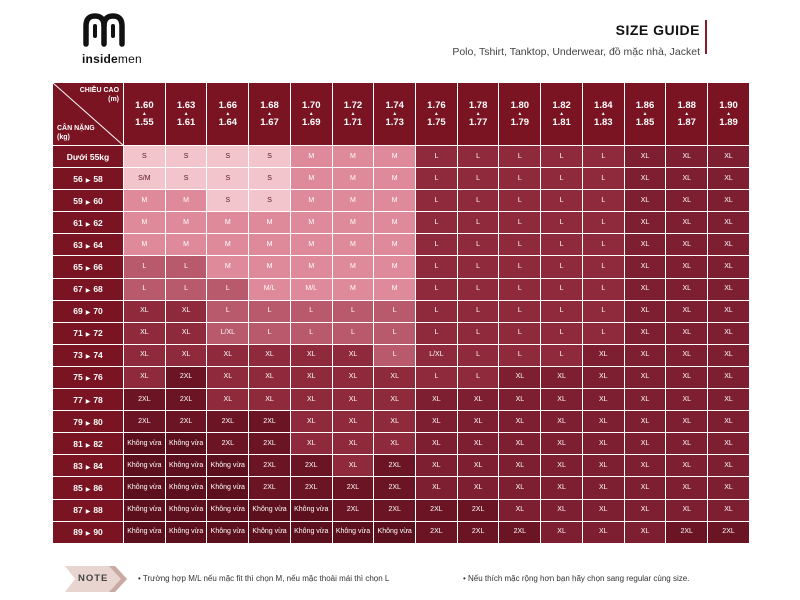 The image size is (800, 600). I want to click on table-row: 71 ▶ 72 XL XL L/XL L L L L L L L L L XL XL XL, so click(401, 333).